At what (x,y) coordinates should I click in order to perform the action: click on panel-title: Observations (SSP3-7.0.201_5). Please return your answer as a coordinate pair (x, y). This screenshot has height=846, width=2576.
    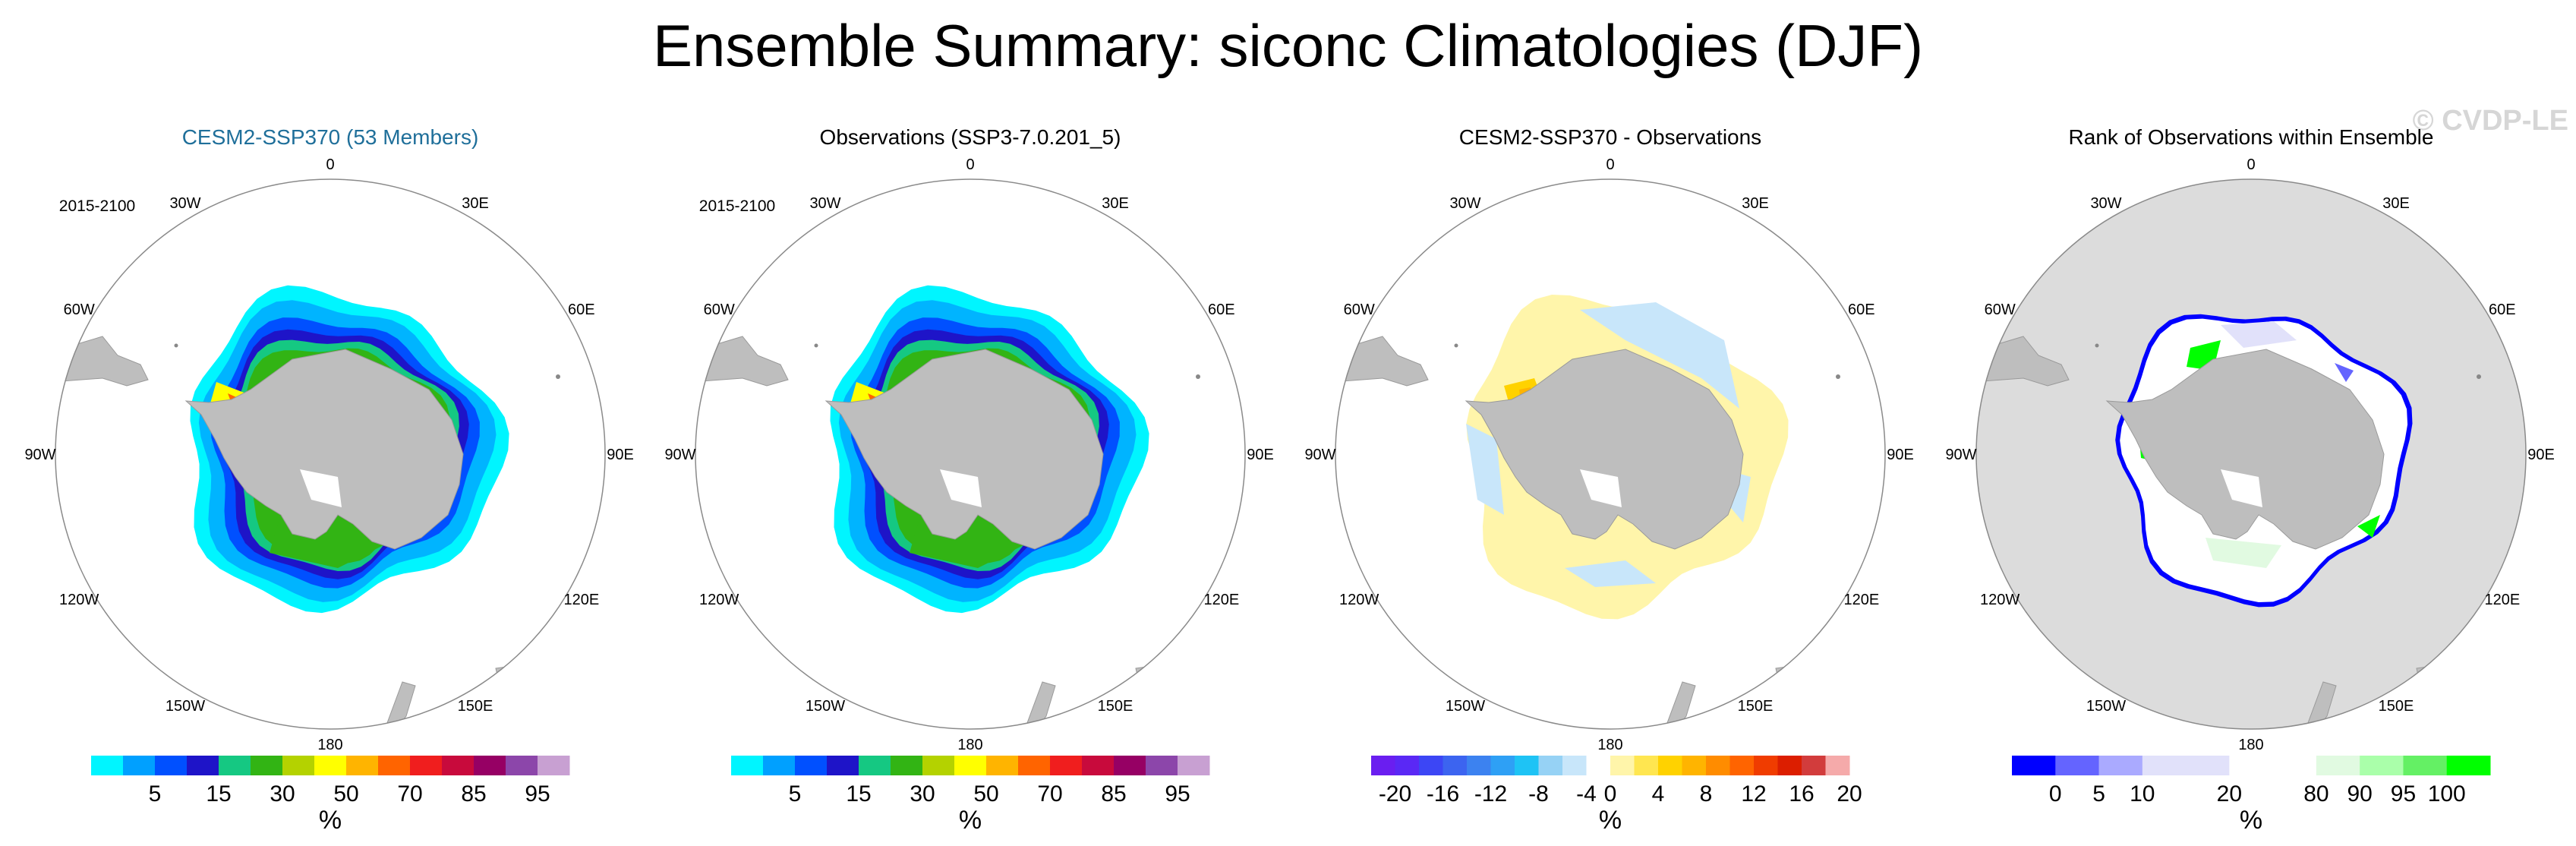
    Looking at the image, I should click on (970, 137).